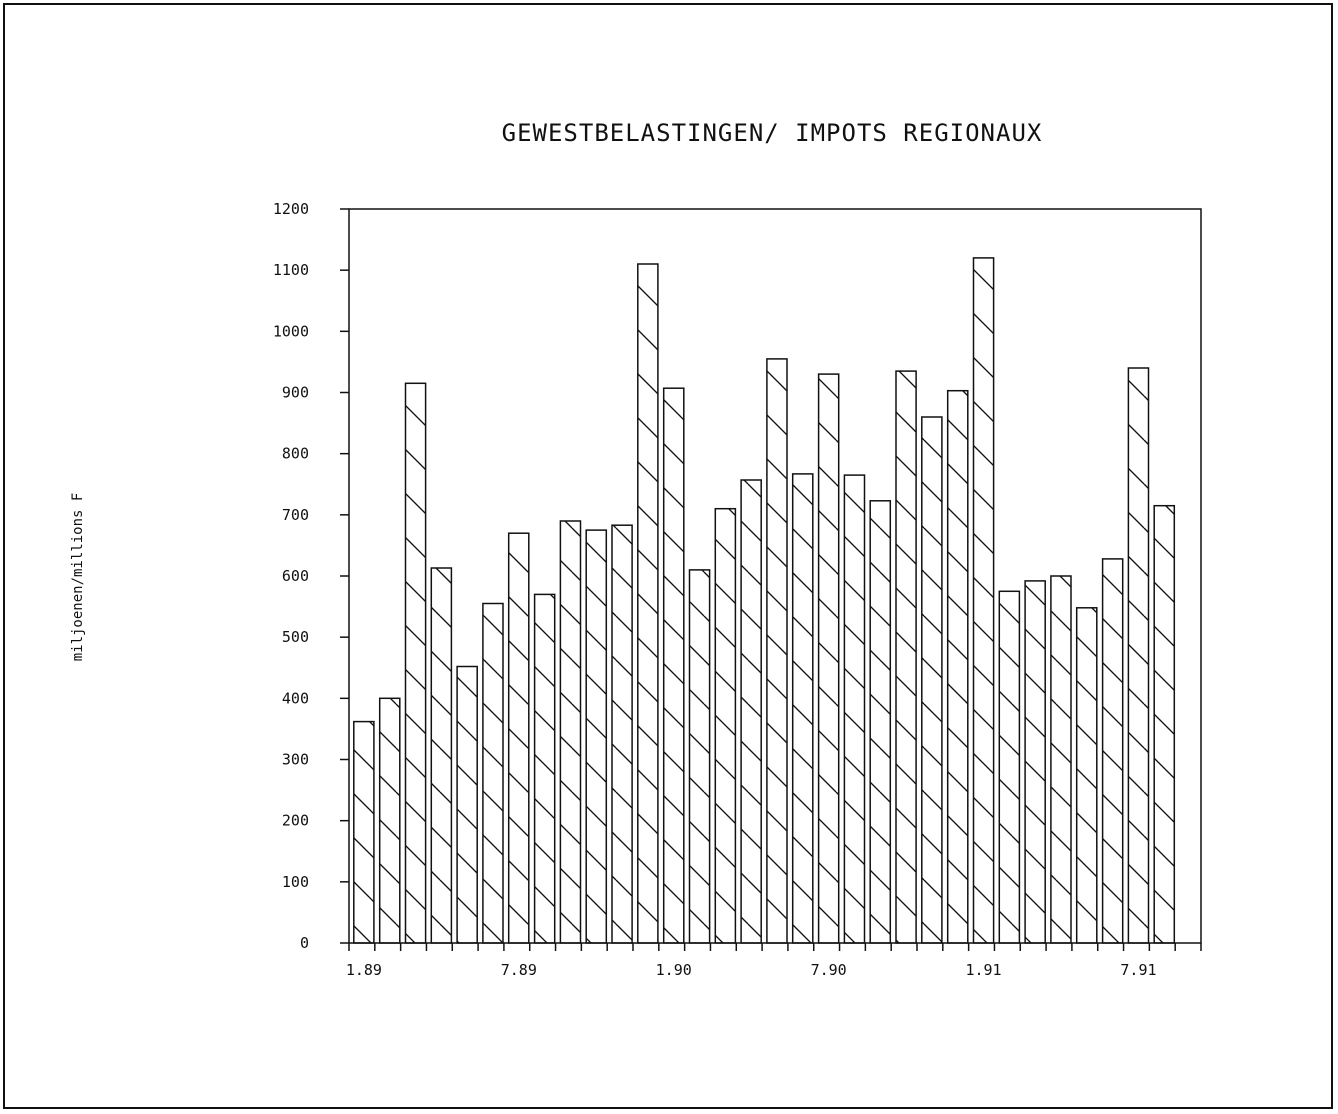  I want to click on y-axis-ticks: 0 100 200 300 400 500 600 700 800 900 1000 1100 1200, so click(311, 576).